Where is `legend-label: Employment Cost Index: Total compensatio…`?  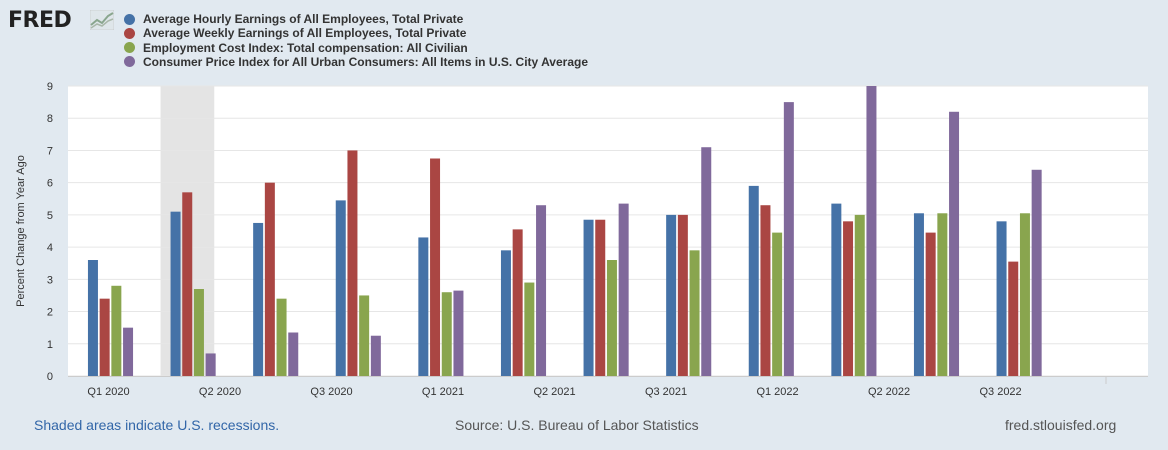 legend-label: Employment Cost Index: Total compensatio… is located at coordinates (305, 47).